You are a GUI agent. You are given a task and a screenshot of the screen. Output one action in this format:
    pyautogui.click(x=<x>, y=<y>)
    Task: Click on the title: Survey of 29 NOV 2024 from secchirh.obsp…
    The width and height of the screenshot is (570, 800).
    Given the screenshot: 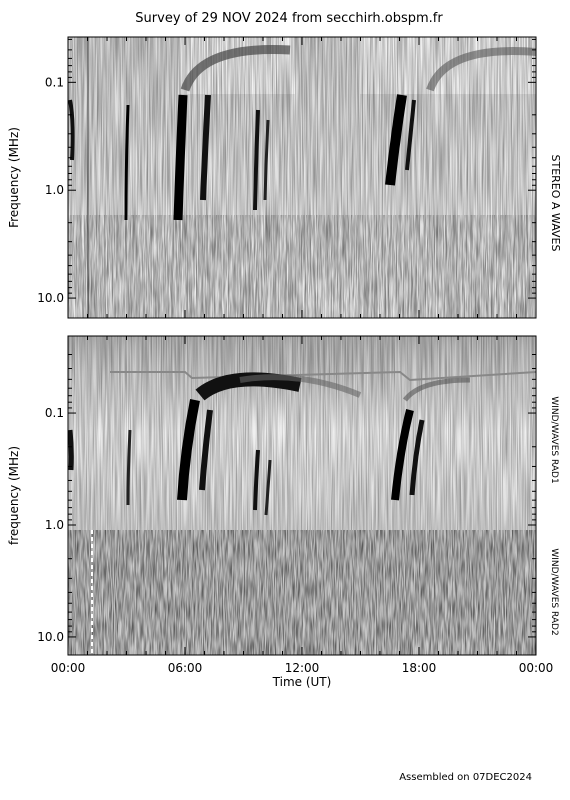 What is the action you would take?
    pyautogui.click(x=289, y=18)
    